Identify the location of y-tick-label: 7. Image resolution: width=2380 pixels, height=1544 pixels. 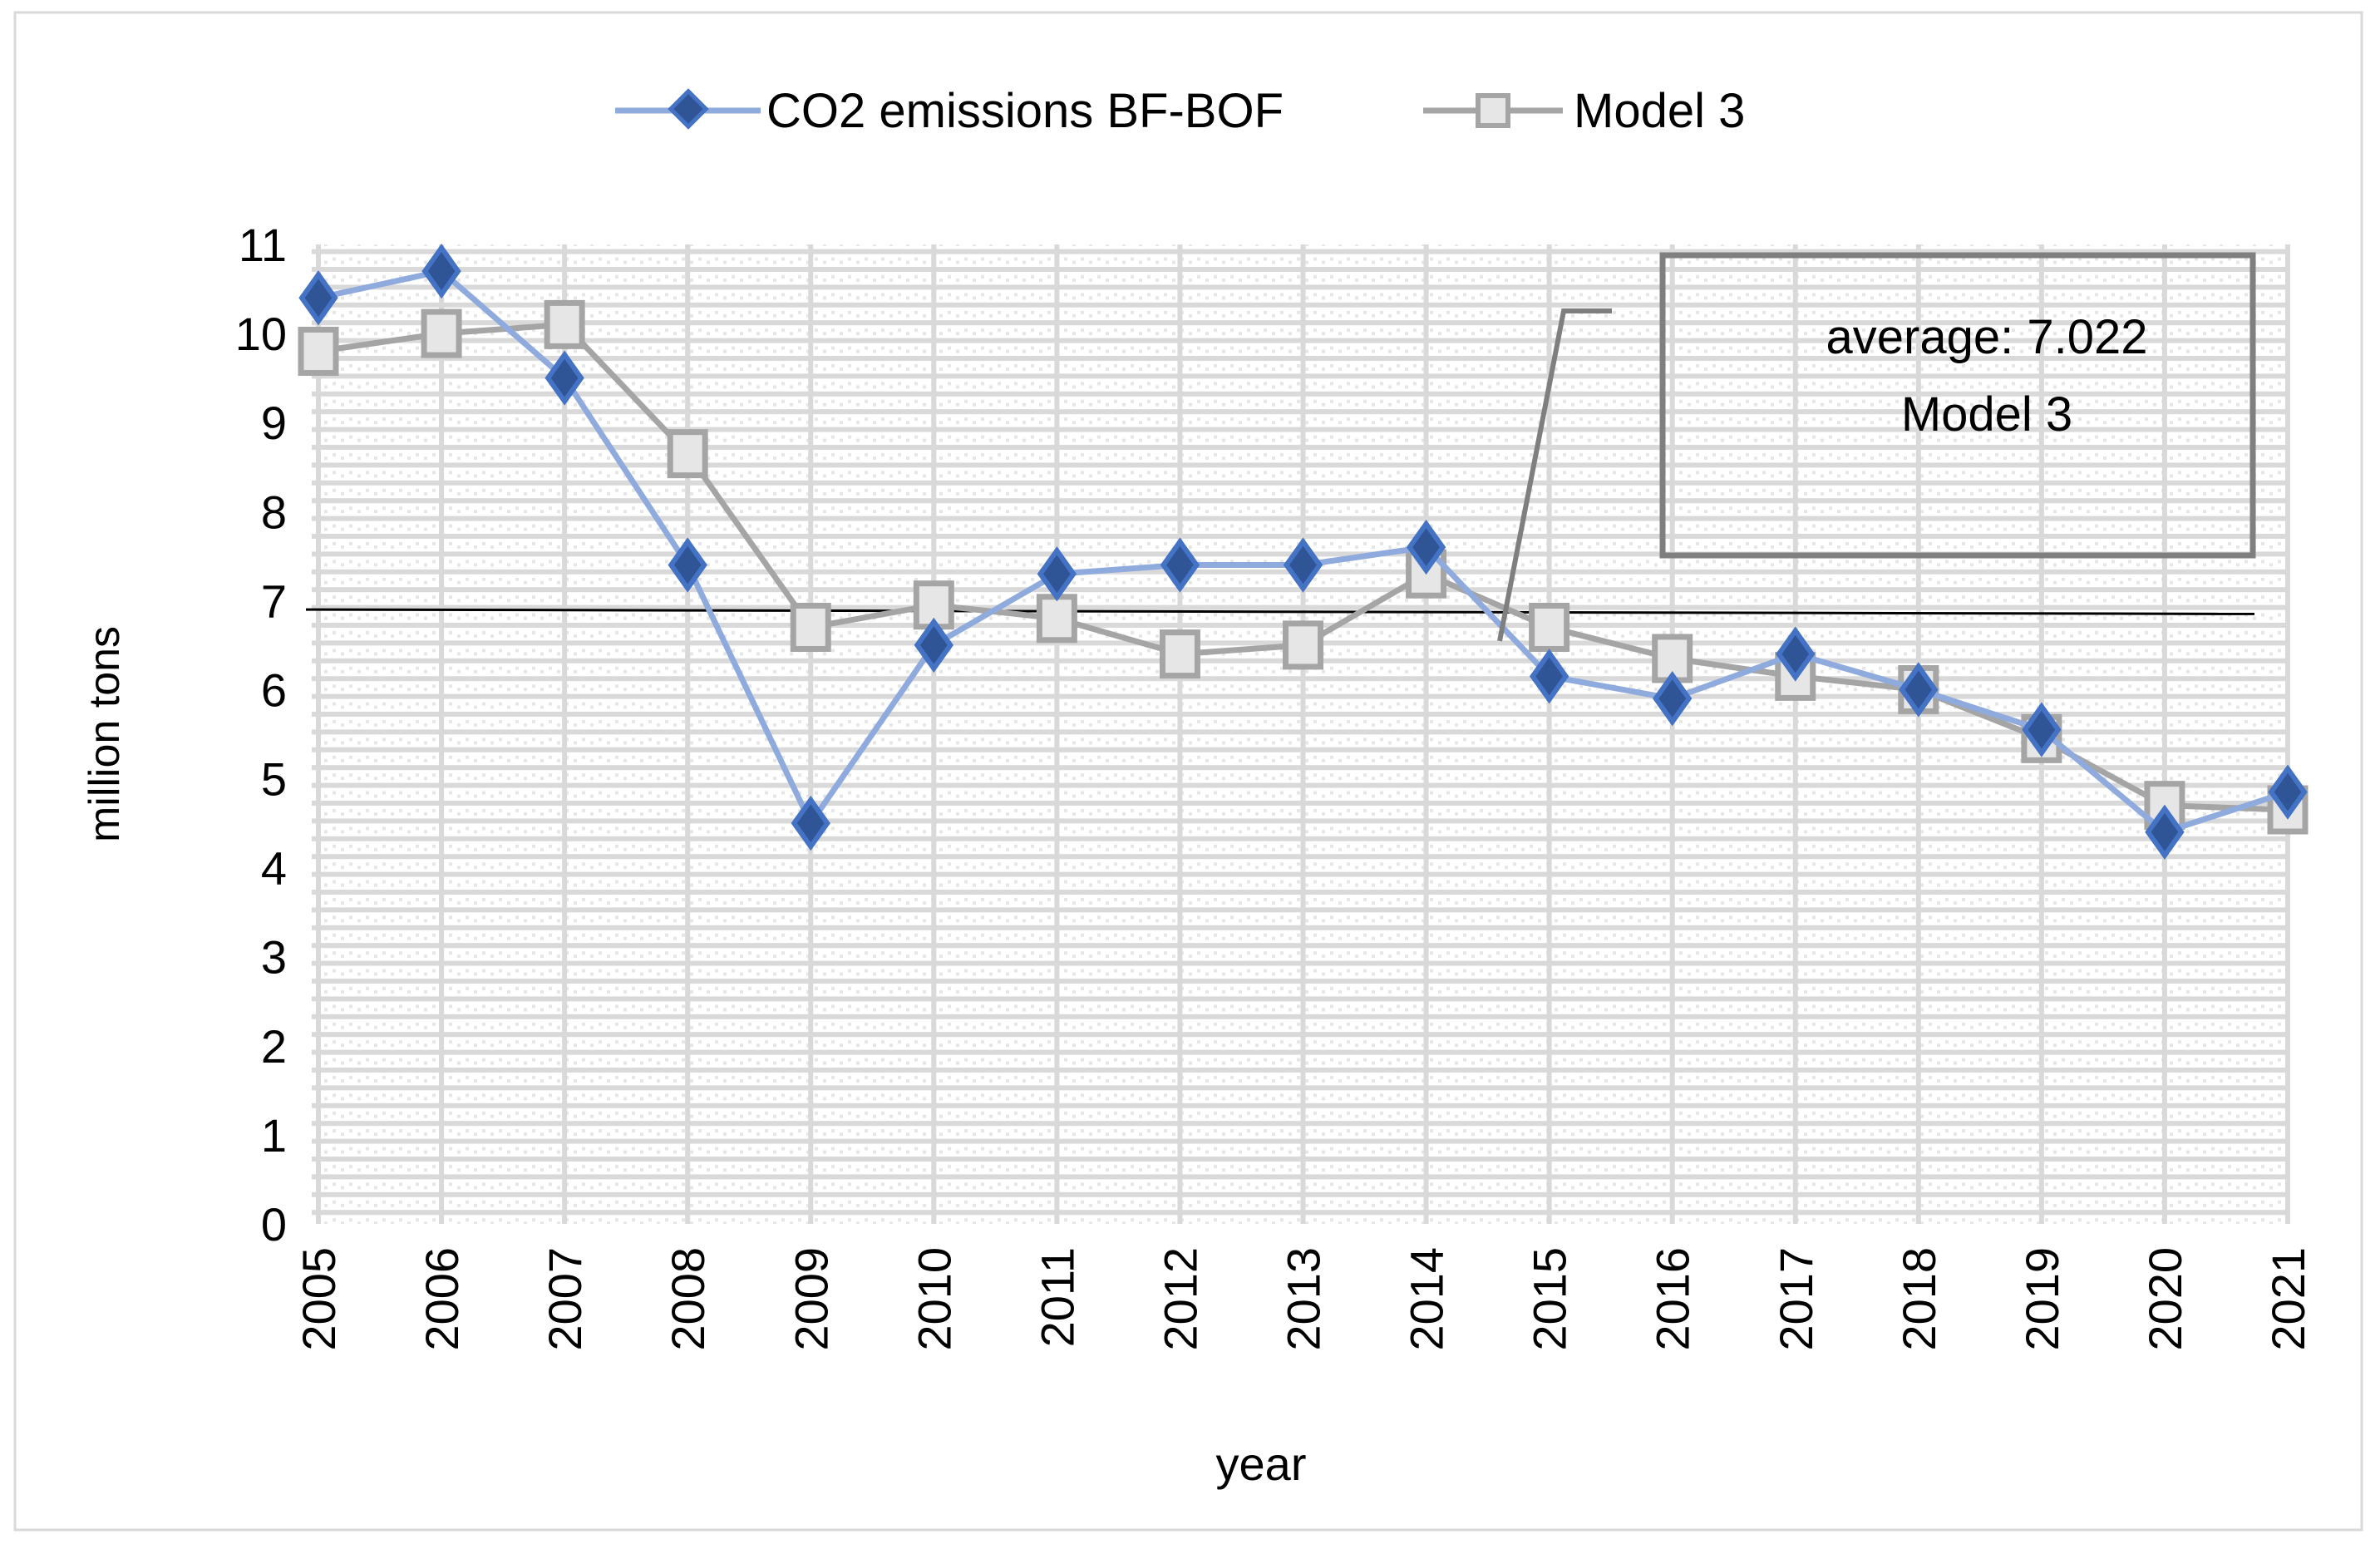
(274, 601).